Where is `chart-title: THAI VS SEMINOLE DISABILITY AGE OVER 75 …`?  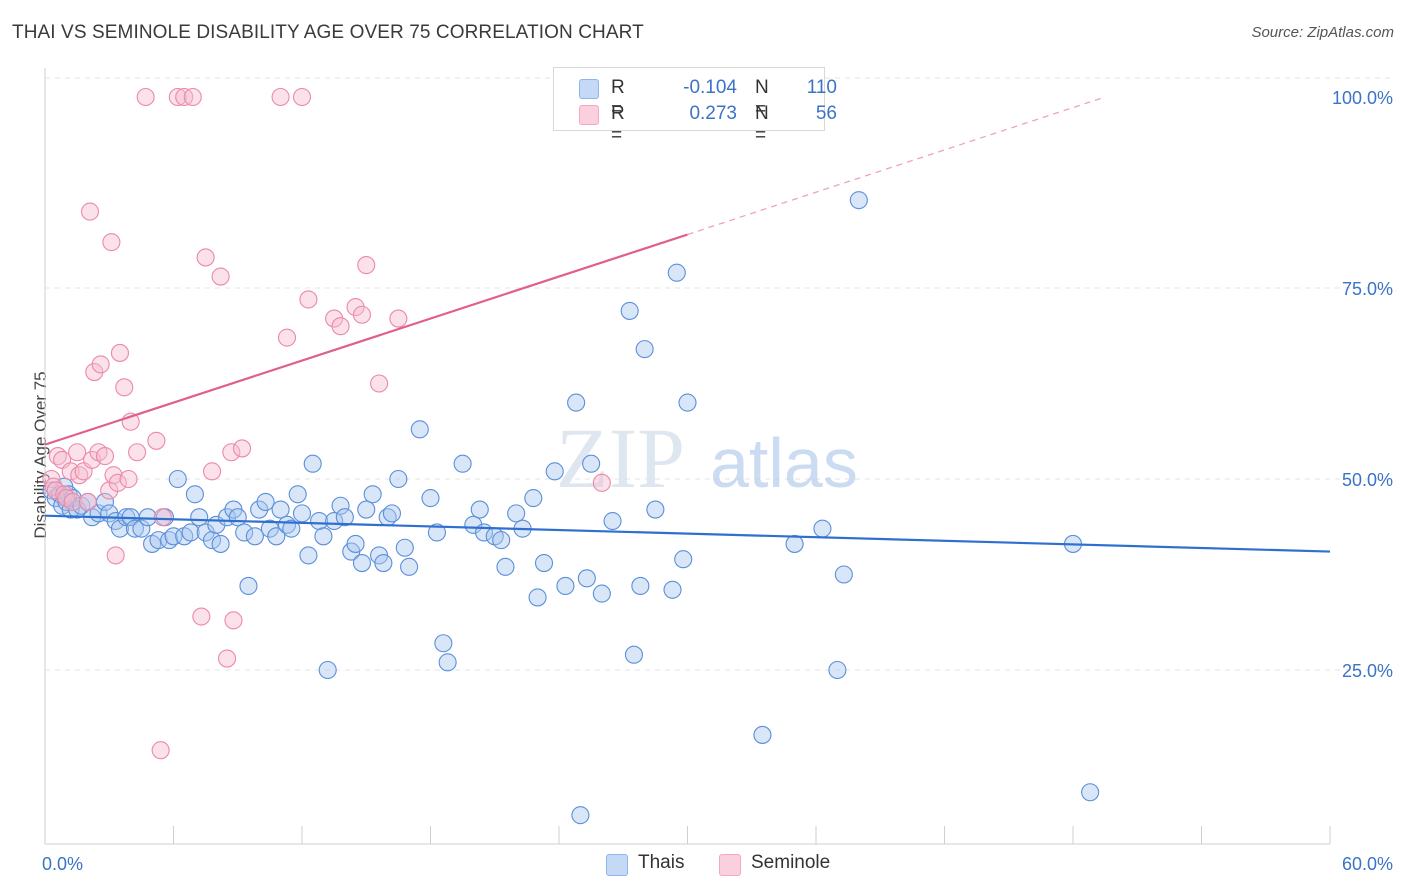
chart-title: THAI VS SEMINOLE DISABILITY AGE OVER 75 … is located at coordinates (328, 32).